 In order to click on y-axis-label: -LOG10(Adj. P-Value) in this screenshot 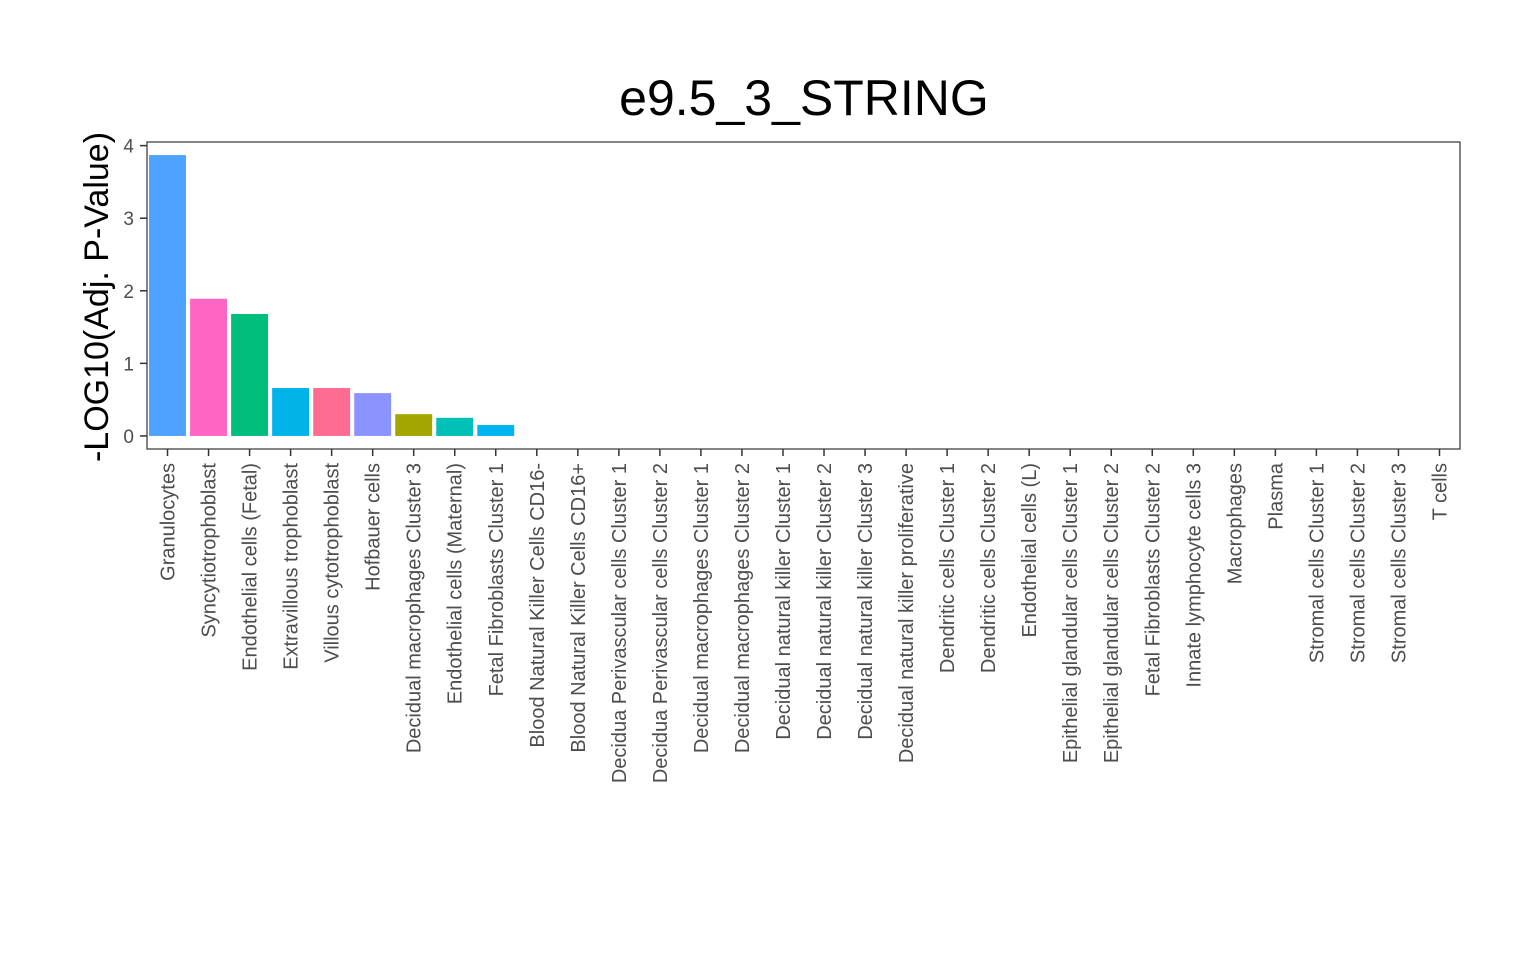, I will do `click(97, 297)`.